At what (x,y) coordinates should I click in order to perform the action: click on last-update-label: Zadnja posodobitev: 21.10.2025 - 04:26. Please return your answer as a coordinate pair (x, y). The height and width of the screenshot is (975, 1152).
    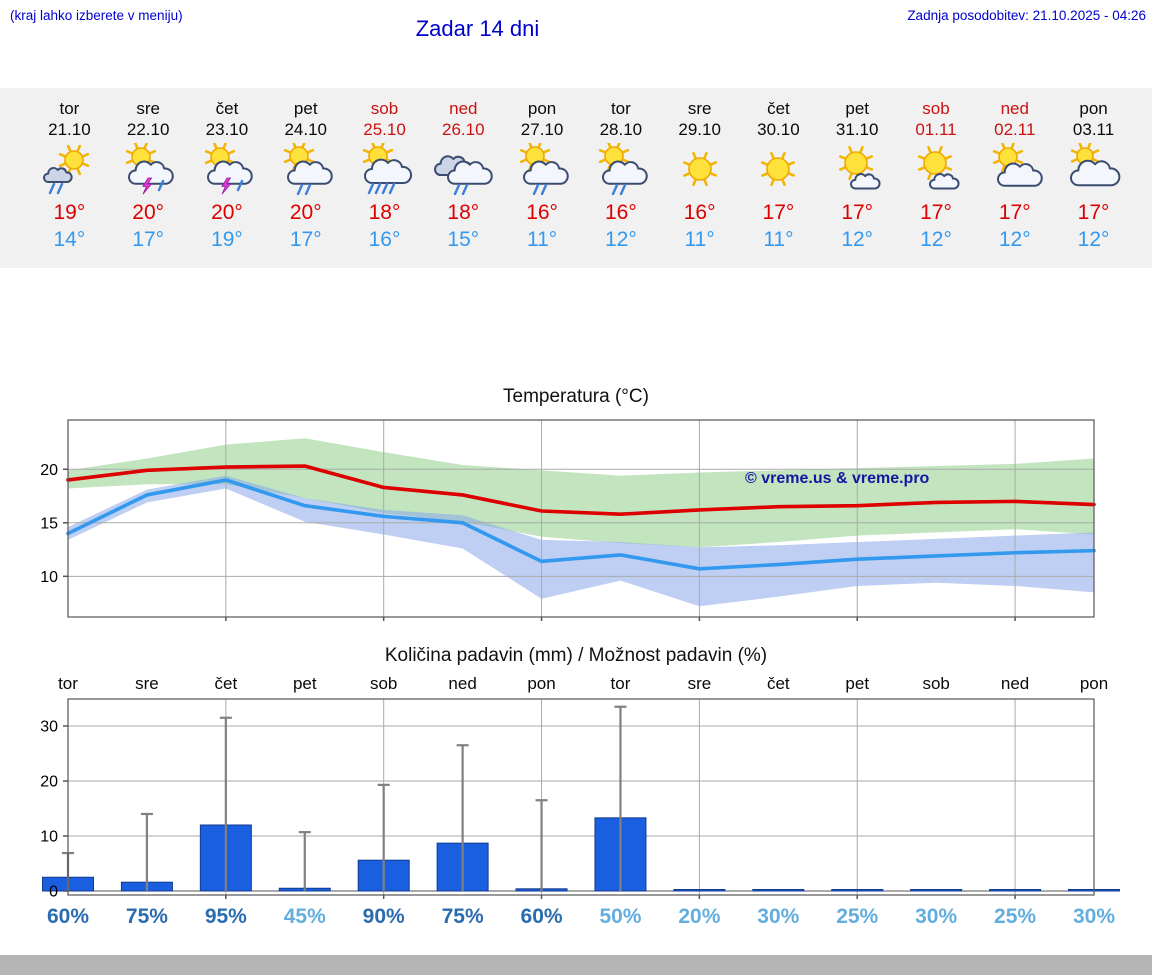
    Looking at the image, I should click on (1026, 15).